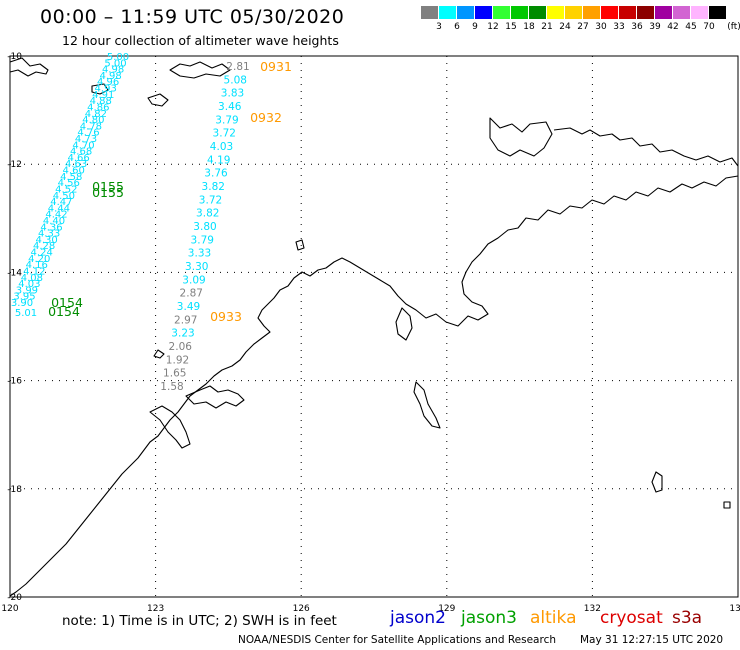  What do you see at coordinates (619, 27) in the screenshot?
I see `colorbar-label: 33` at bounding box center [619, 27].